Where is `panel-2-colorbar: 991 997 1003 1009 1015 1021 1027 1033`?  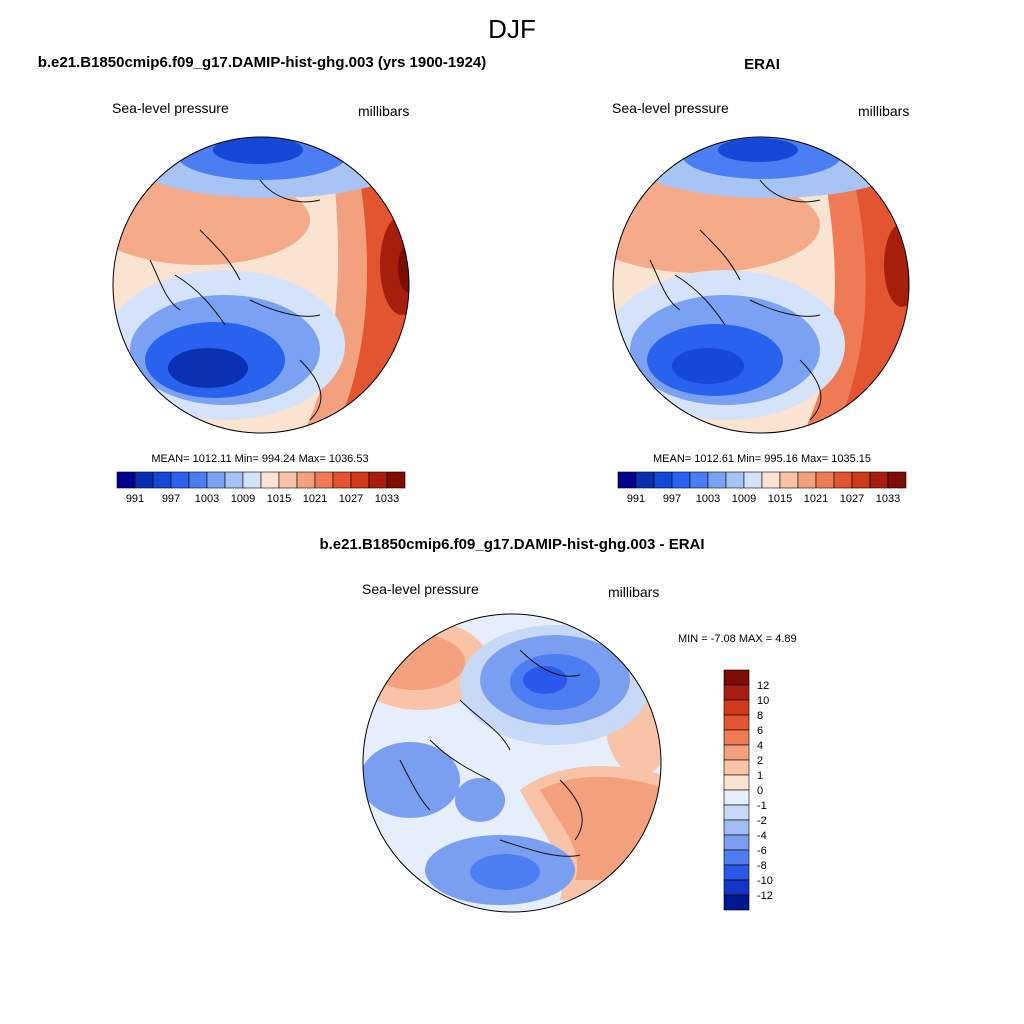 panel-2-colorbar: 991 997 1003 1009 1015 1021 1027 1033 is located at coordinates (762, 488).